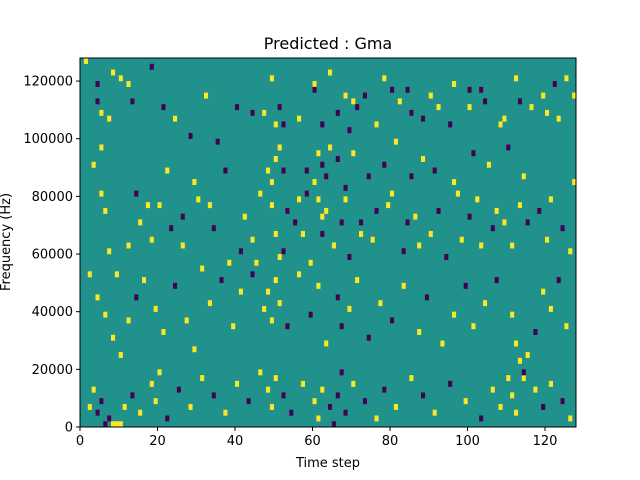 This screenshot has height=480, width=640. Describe the element at coordinates (52, 255) in the screenshot. I see `y-tick-label: 60000` at that location.